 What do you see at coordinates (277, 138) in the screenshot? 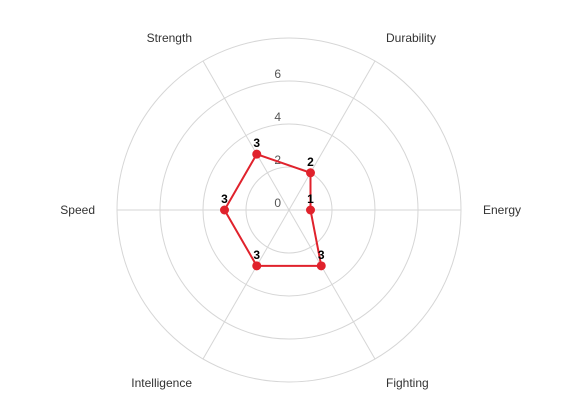
I see `radial-tick-labels: 0 2 4 6` at bounding box center [277, 138].